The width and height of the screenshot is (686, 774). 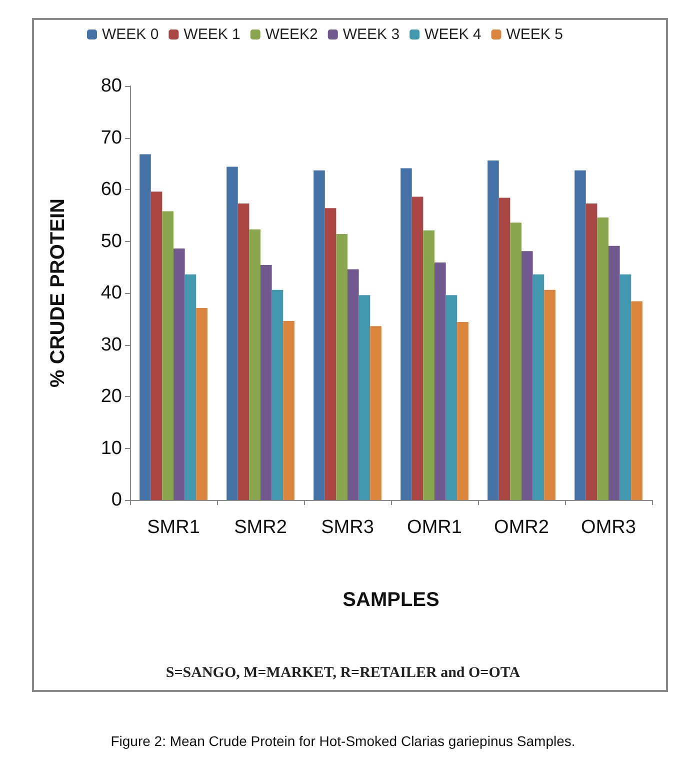 I want to click on legend-label: WEEK 1, so click(x=212, y=34).